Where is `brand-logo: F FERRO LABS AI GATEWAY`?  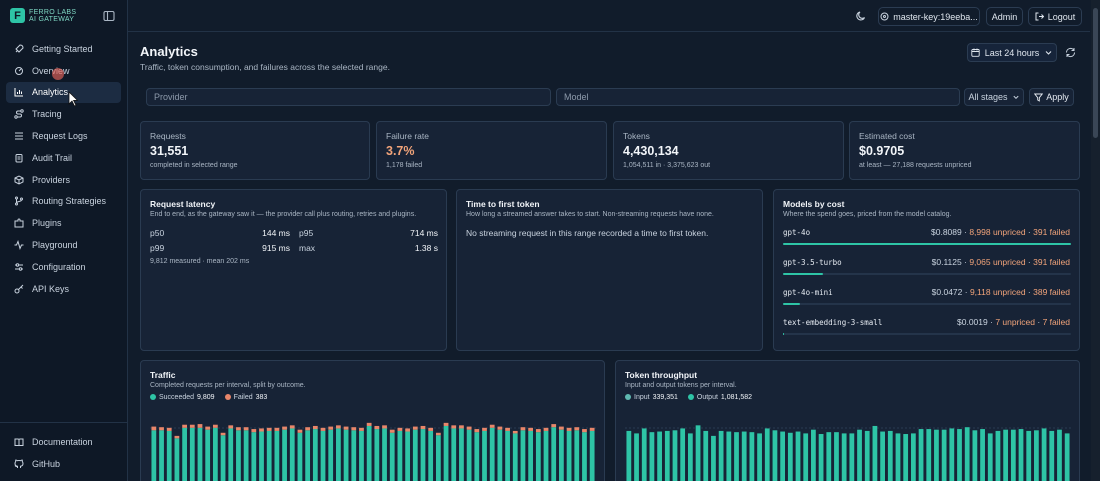 brand-logo: F FERRO LABS AI GATEWAY is located at coordinates (43, 15).